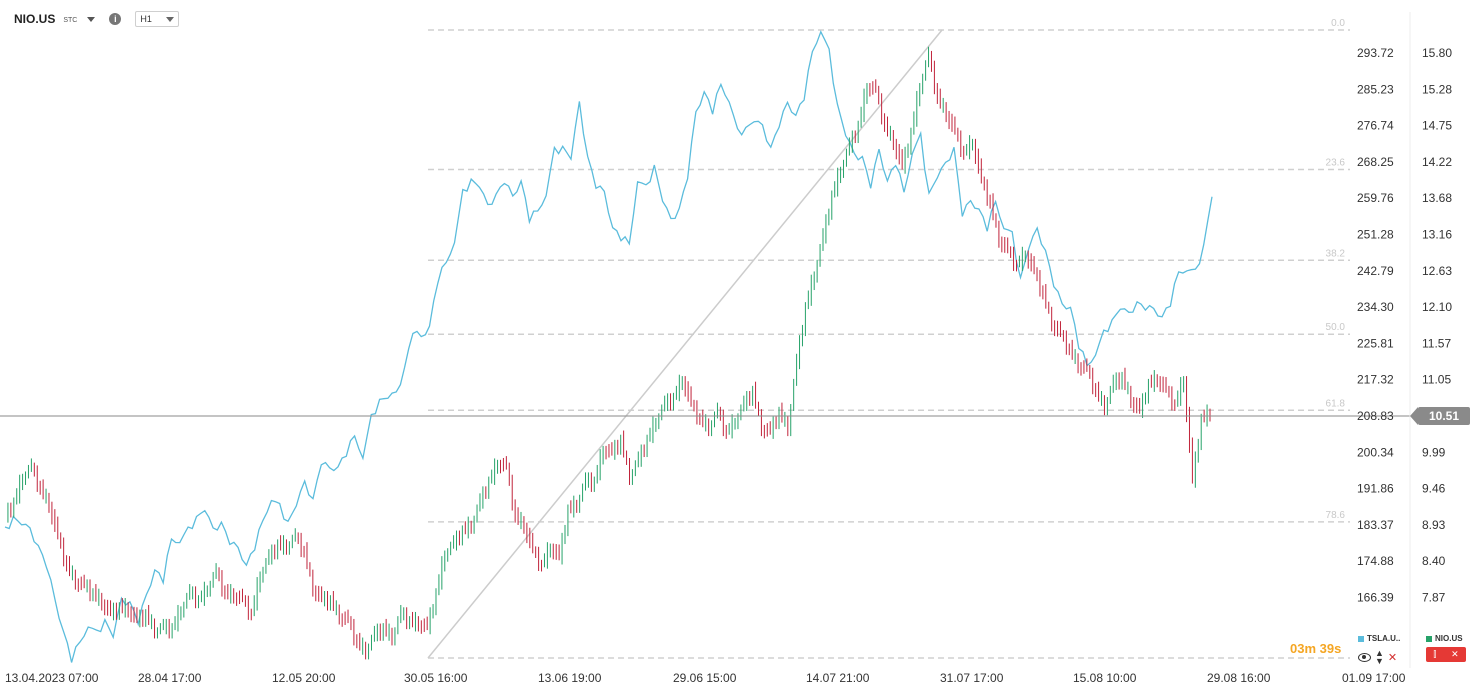 This screenshot has height=694, width=1482. I want to click on time-axis-tick: 31.07 17:00, so click(972, 678).